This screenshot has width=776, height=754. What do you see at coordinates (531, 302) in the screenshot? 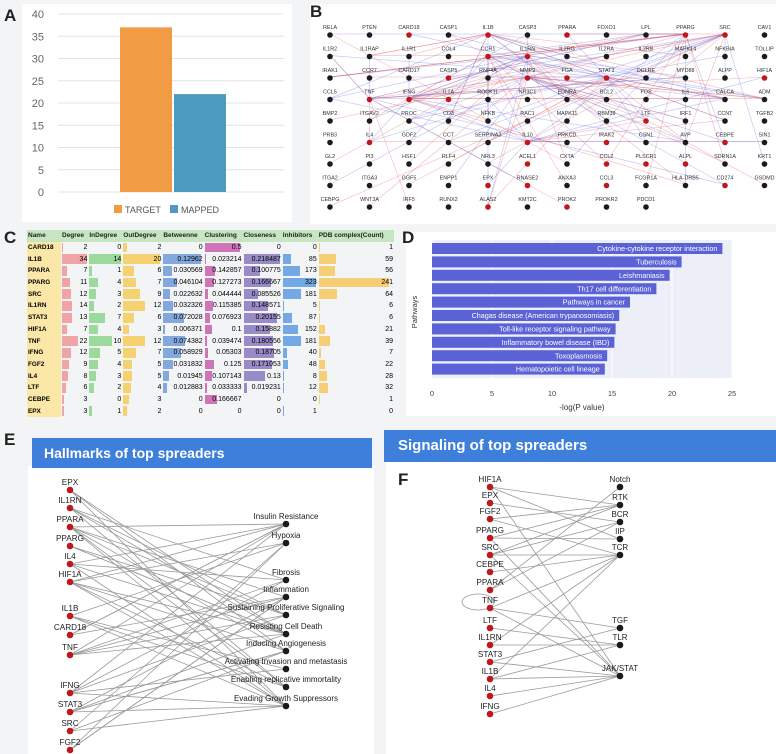
I see `pathway-bar` at bounding box center [531, 302].